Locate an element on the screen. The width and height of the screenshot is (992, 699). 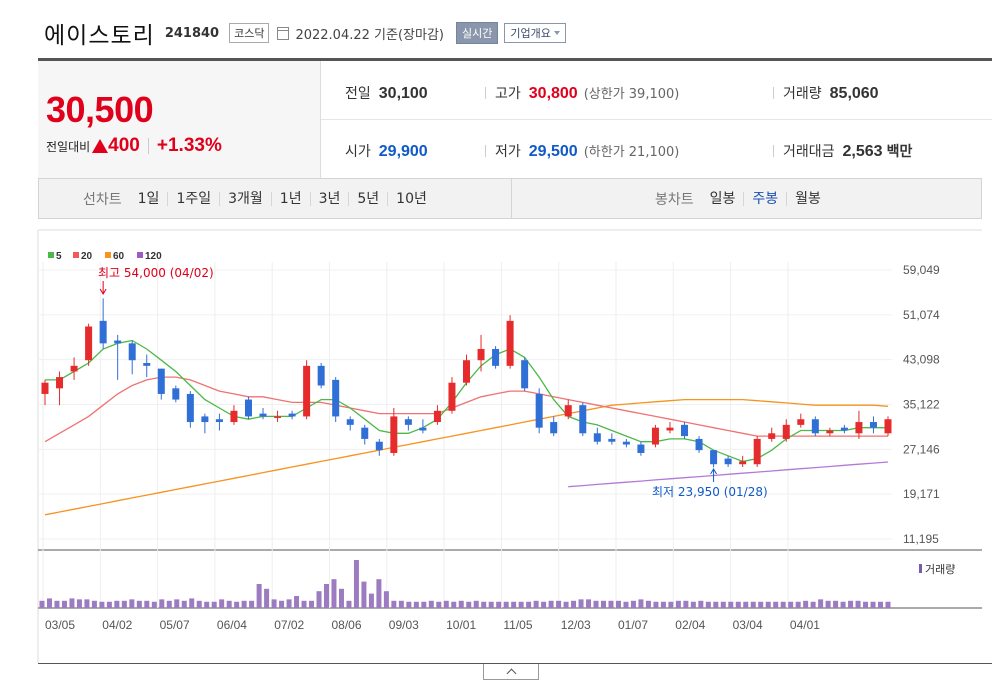
tab-line-period: 1주일 is located at coordinates (193, 198).